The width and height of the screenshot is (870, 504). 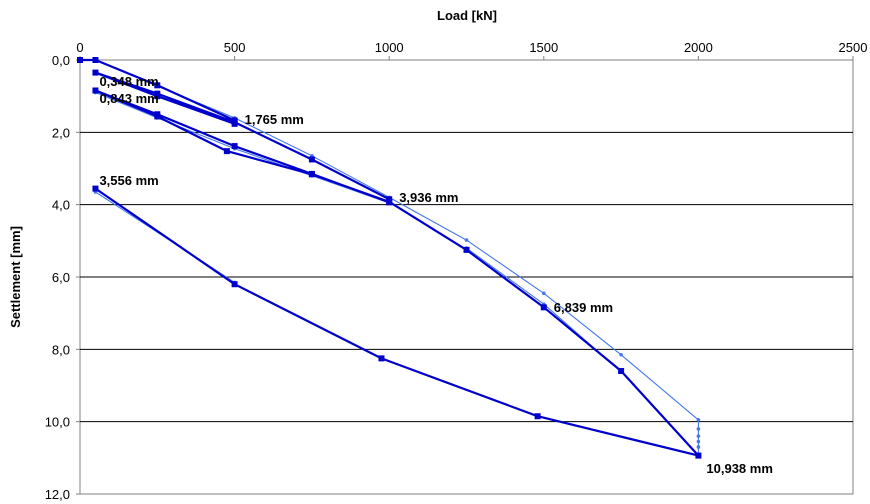 I want to click on y-tick-label-4: 8,0, so click(x=61, y=349).